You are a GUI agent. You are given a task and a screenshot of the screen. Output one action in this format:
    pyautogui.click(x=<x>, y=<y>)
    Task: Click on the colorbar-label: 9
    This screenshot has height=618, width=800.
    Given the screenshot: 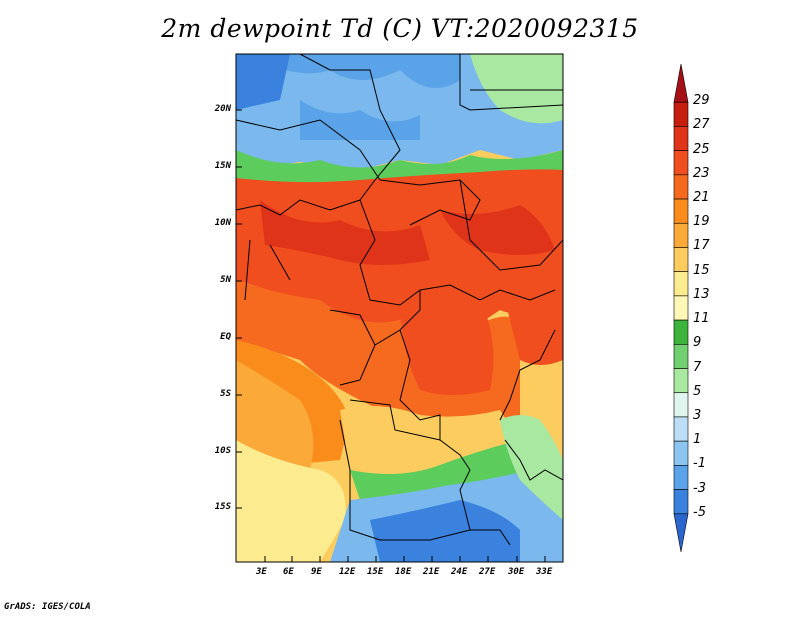 What is the action you would take?
    pyautogui.click(x=697, y=343)
    